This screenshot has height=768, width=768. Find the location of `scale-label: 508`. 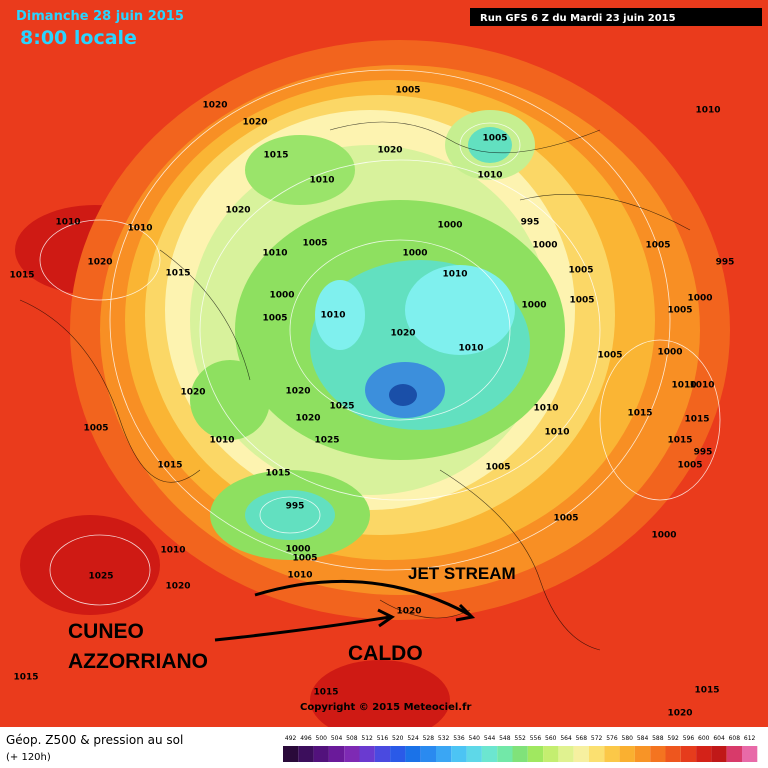

scale-label: 508 is located at coordinates (352, 738).